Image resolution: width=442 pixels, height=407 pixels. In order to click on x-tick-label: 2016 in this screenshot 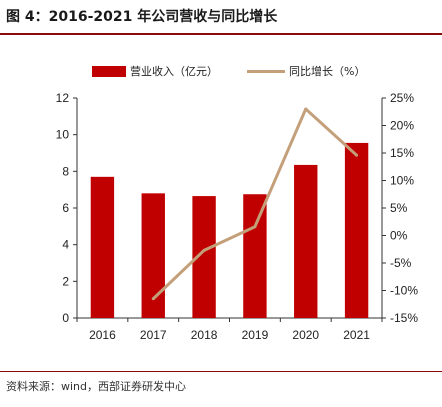, I will do `click(102, 335)`.